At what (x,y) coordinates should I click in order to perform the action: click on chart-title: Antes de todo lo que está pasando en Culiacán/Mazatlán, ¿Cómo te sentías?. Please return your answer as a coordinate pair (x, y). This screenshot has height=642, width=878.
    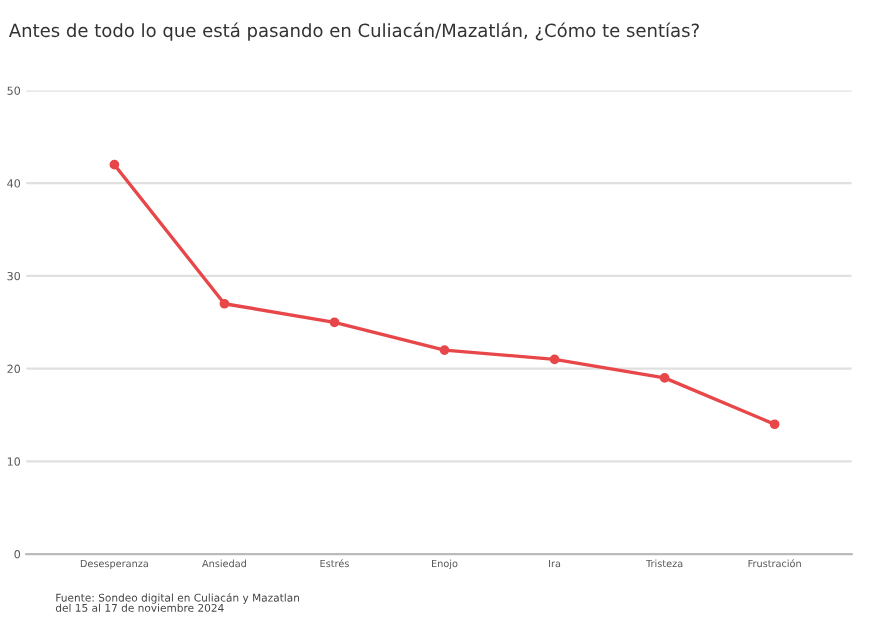
    Looking at the image, I should click on (353, 31).